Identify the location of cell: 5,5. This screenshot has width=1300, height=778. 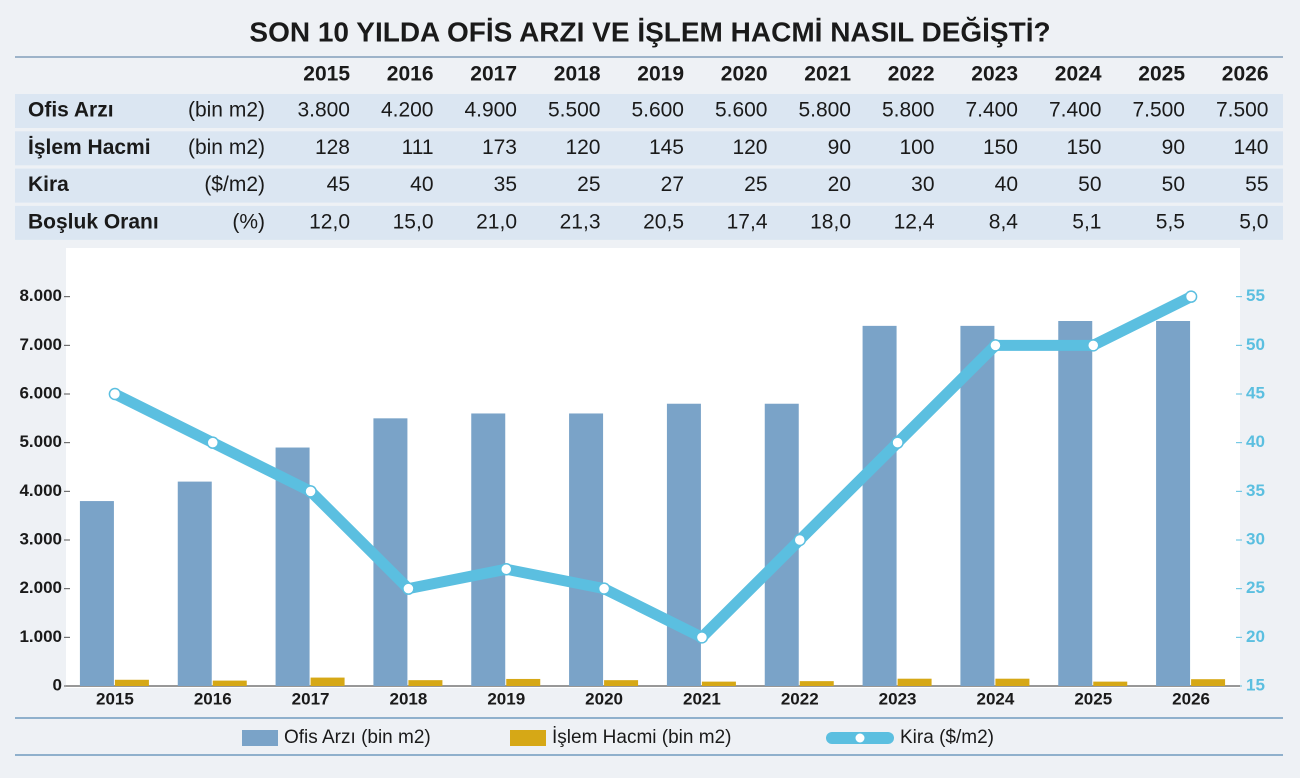
(1170, 221).